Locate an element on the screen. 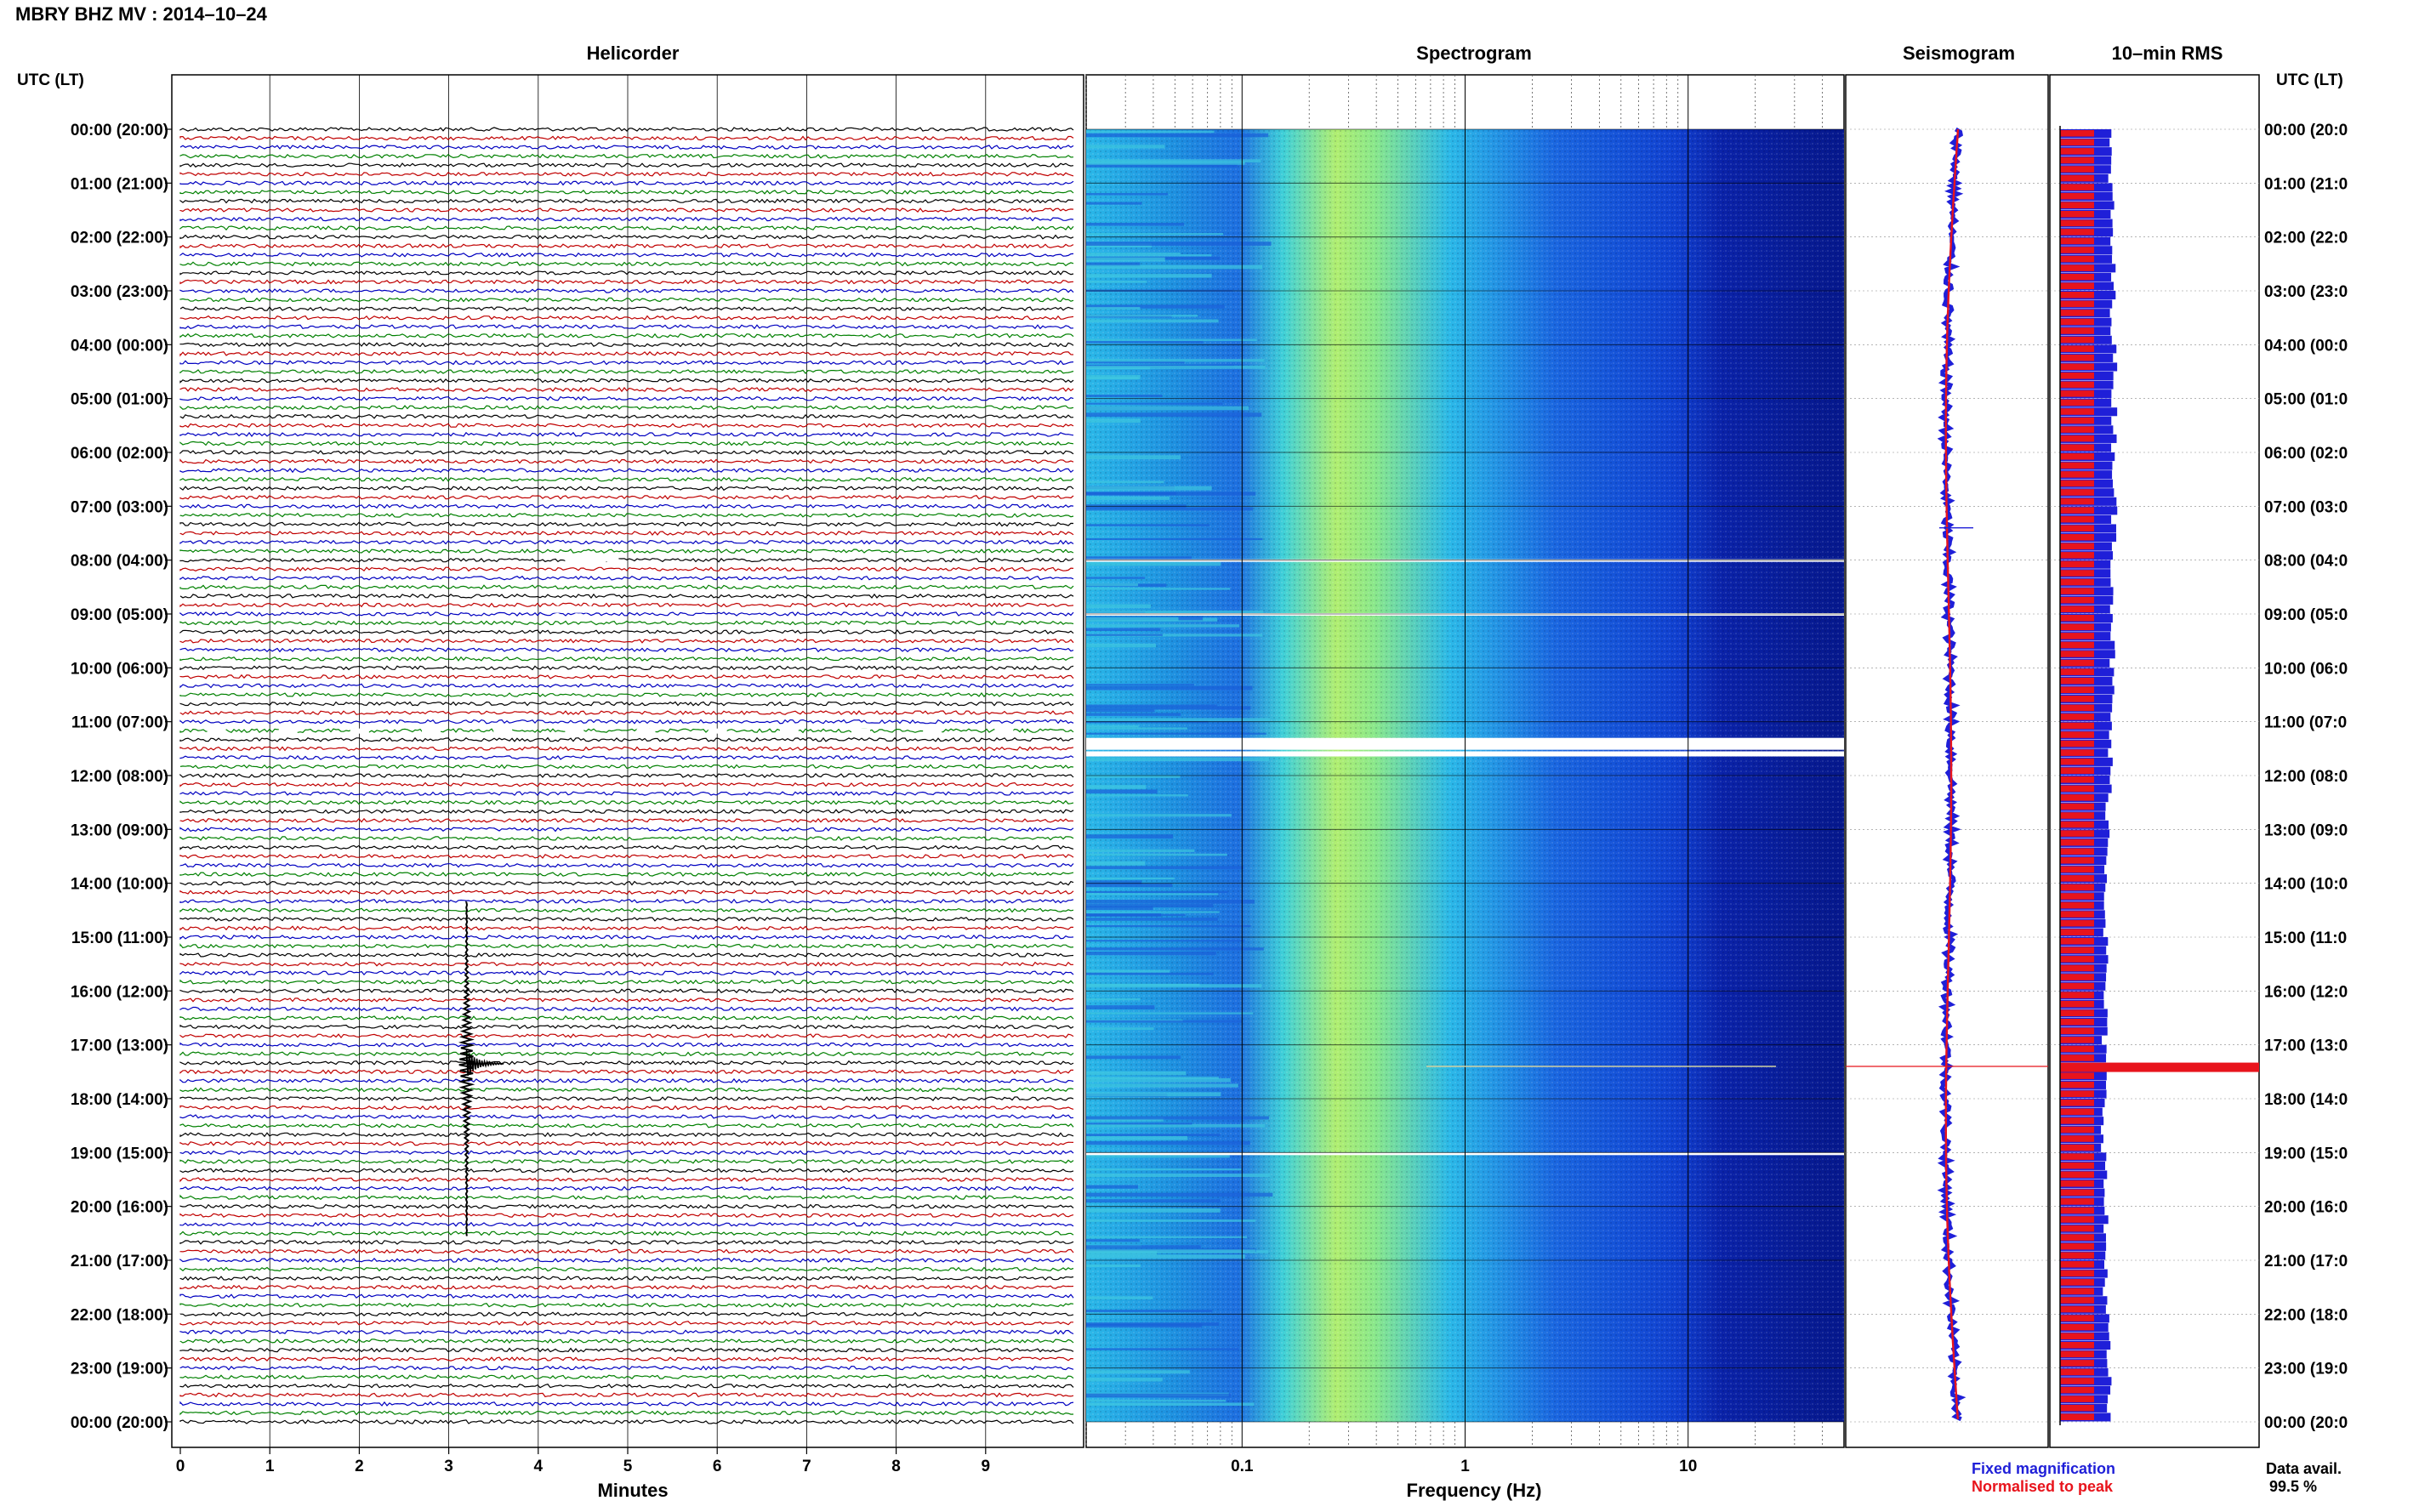  seismogram-normalised is located at coordinates (1952, 773).